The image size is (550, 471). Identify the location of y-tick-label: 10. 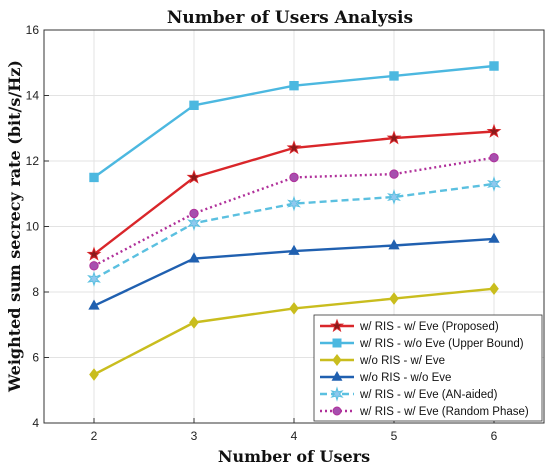
(33, 227).